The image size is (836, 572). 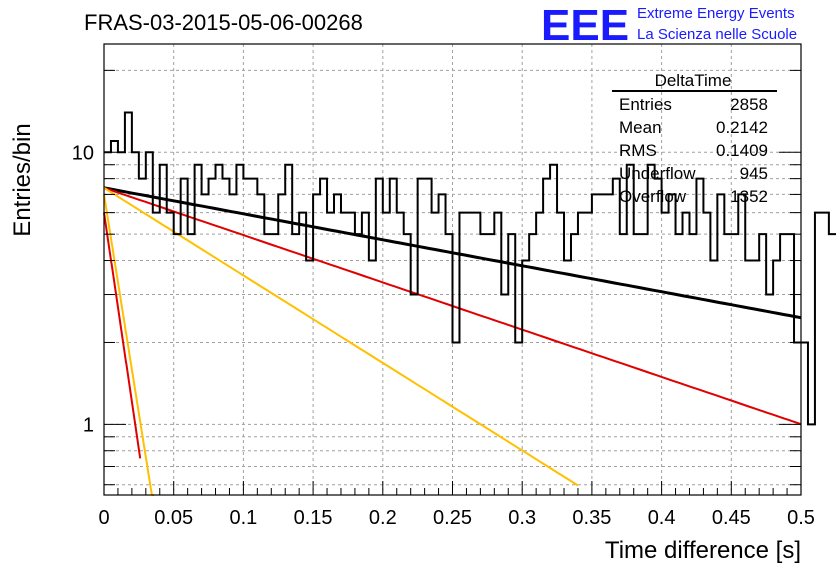 What do you see at coordinates (456, 505) in the screenshot?
I see `x-axis-ticks: 0 0.05 0.1 0.15 0.2 0.25 0.3 0.35 0.4 0.45 0.5` at bounding box center [456, 505].